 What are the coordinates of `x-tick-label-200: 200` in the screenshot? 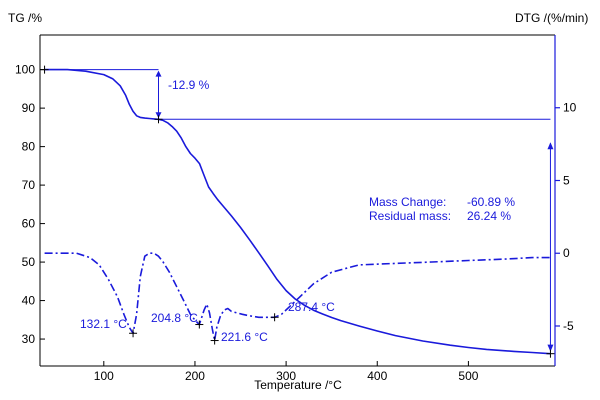 It's located at (195, 376).